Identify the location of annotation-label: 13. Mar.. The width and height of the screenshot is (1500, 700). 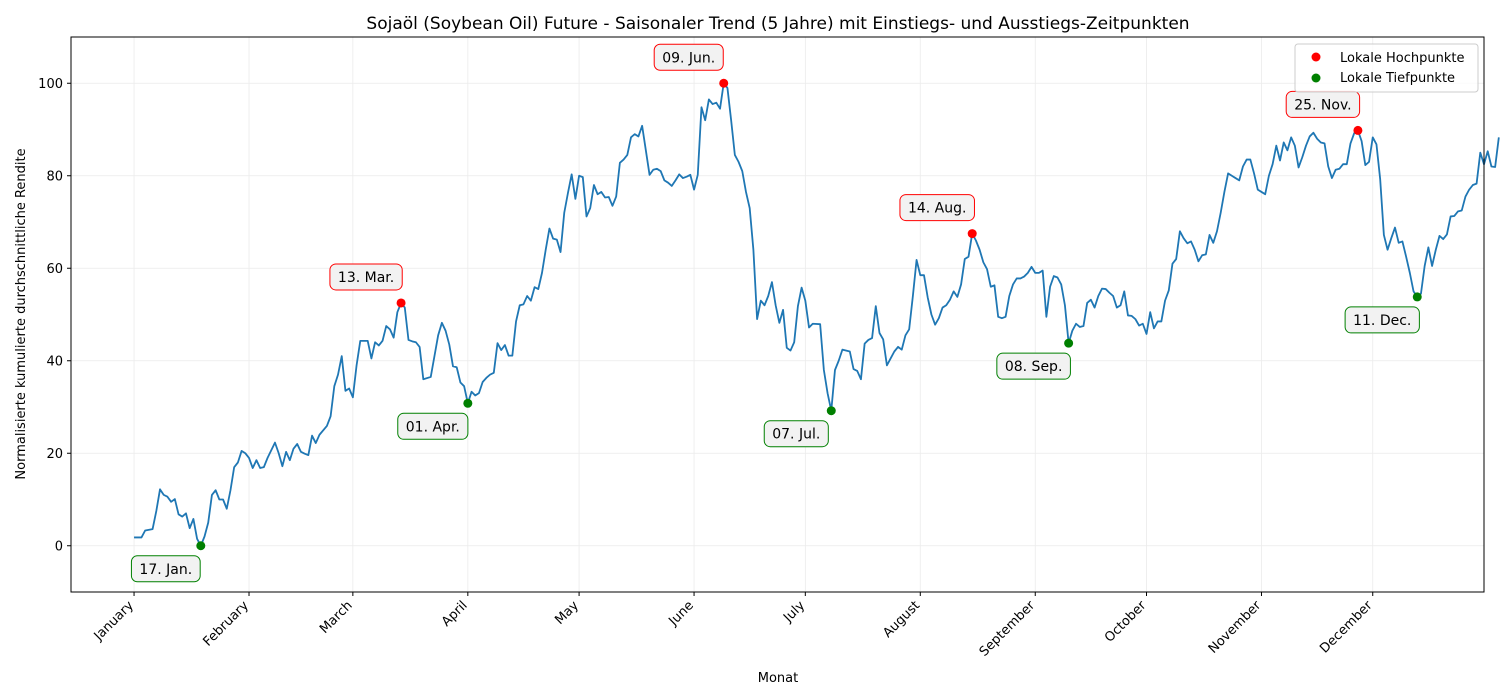
(366, 278).